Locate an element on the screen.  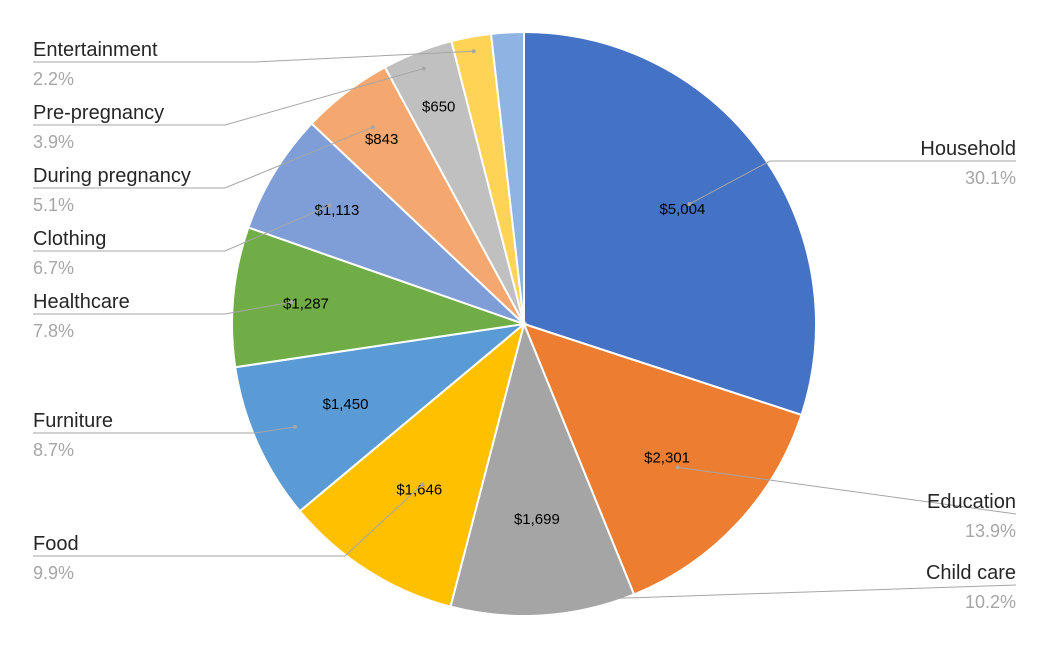
pie-slice-healthcare is located at coordinates (378, 297).